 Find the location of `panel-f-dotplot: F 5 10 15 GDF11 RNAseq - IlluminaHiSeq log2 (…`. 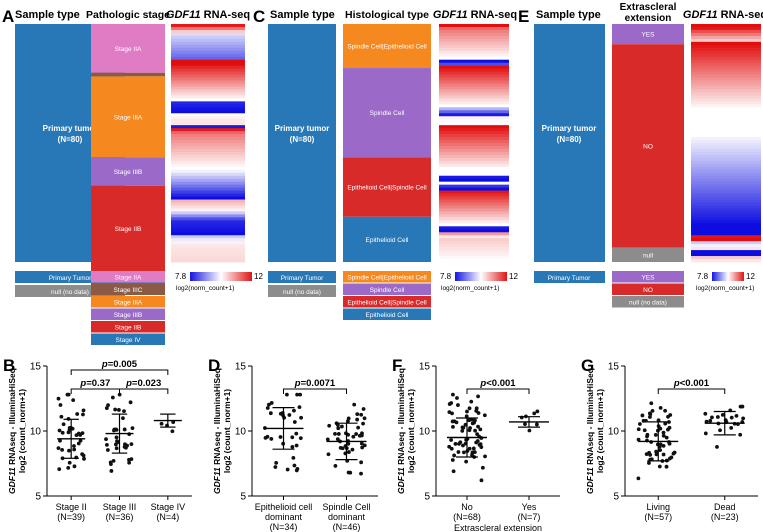

panel-f-dotplot: F 5 10 15 GDF11 RNAseq - IlluminaHiSeq log2 (… is located at coordinates (476, 444).